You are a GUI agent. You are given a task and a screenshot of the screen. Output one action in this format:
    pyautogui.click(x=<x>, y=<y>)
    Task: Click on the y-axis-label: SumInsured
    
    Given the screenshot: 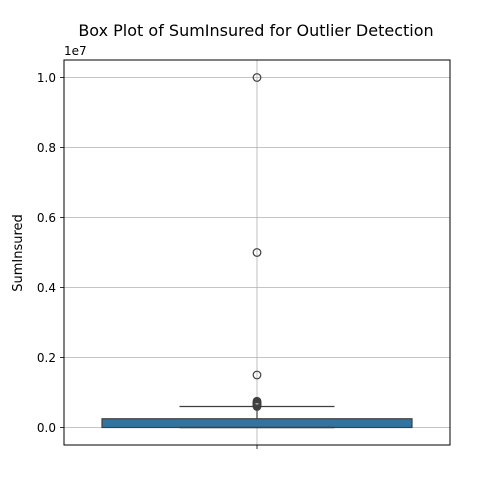 What is the action you would take?
    pyautogui.click(x=18, y=253)
    